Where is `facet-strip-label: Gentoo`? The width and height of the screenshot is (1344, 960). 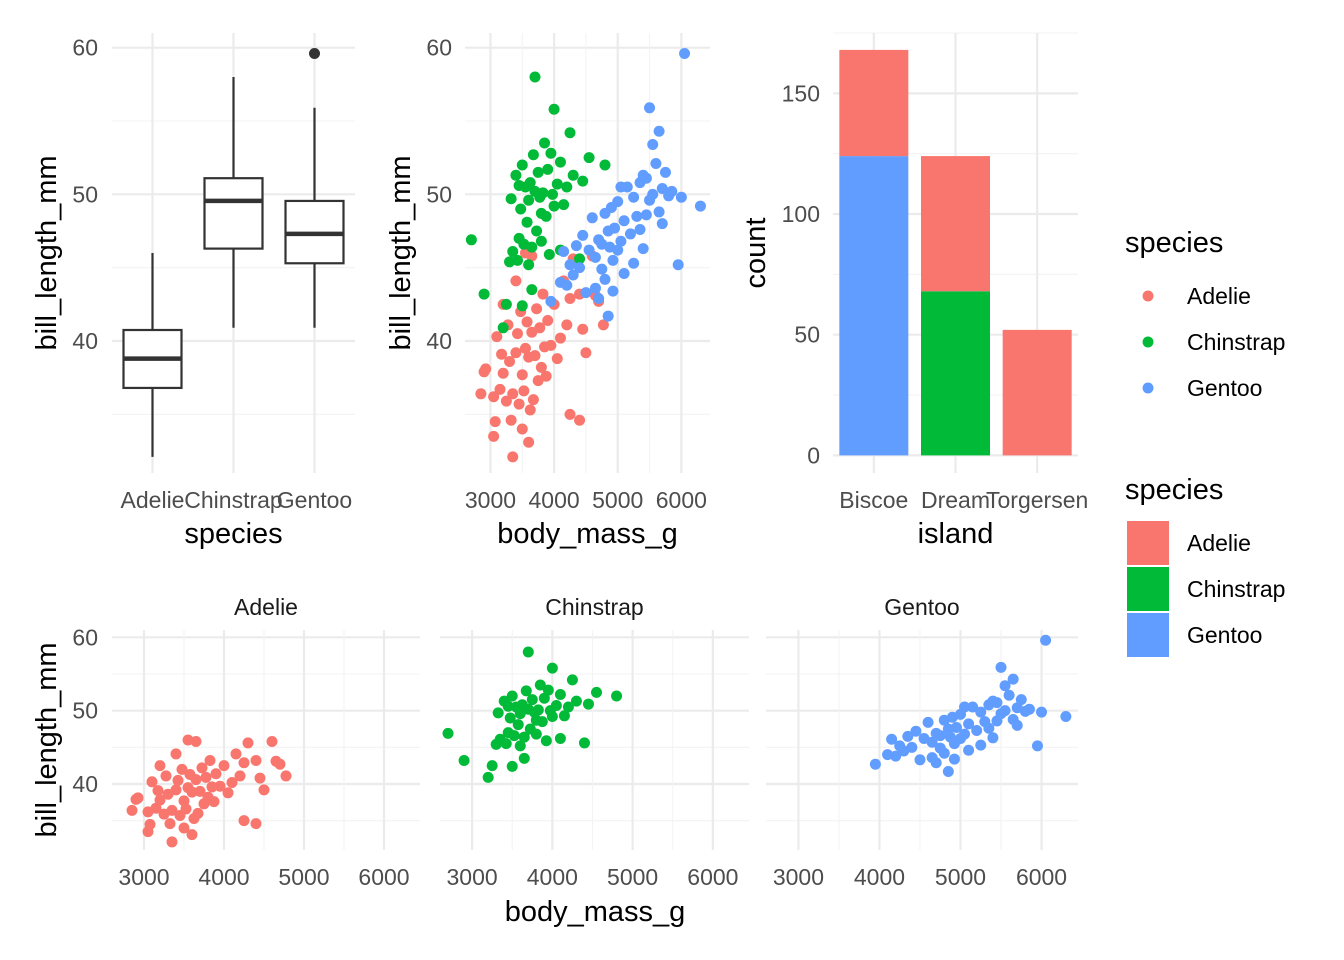 facet-strip-label: Gentoo is located at coordinates (921, 607).